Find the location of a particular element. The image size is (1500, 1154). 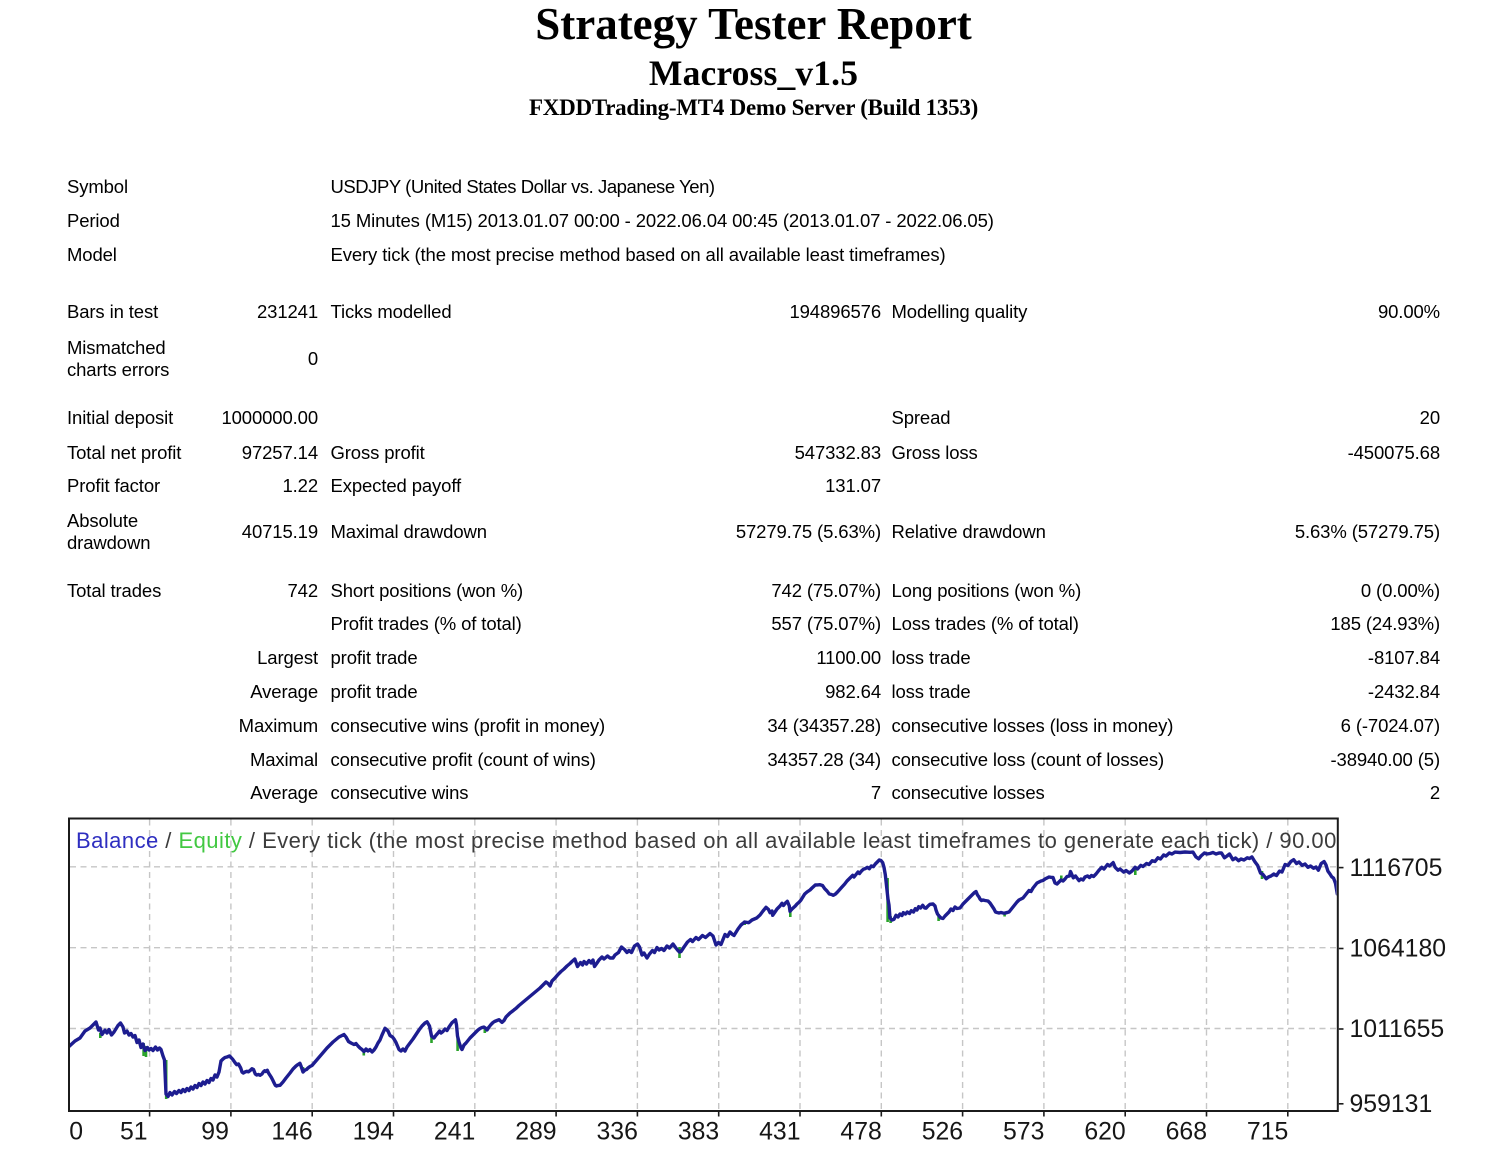

svg-text: 478 is located at coordinates (860, 1132).